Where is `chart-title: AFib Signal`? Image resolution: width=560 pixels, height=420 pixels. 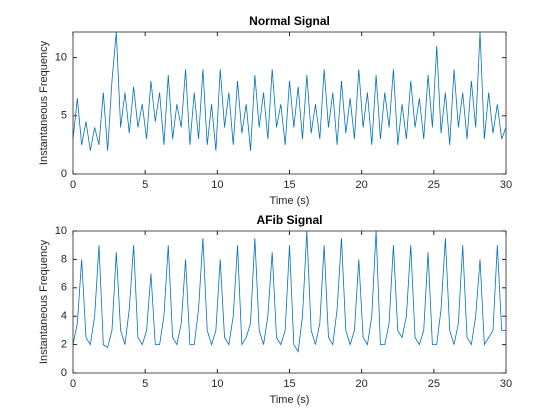 chart-title: AFib Signal is located at coordinates (290, 220).